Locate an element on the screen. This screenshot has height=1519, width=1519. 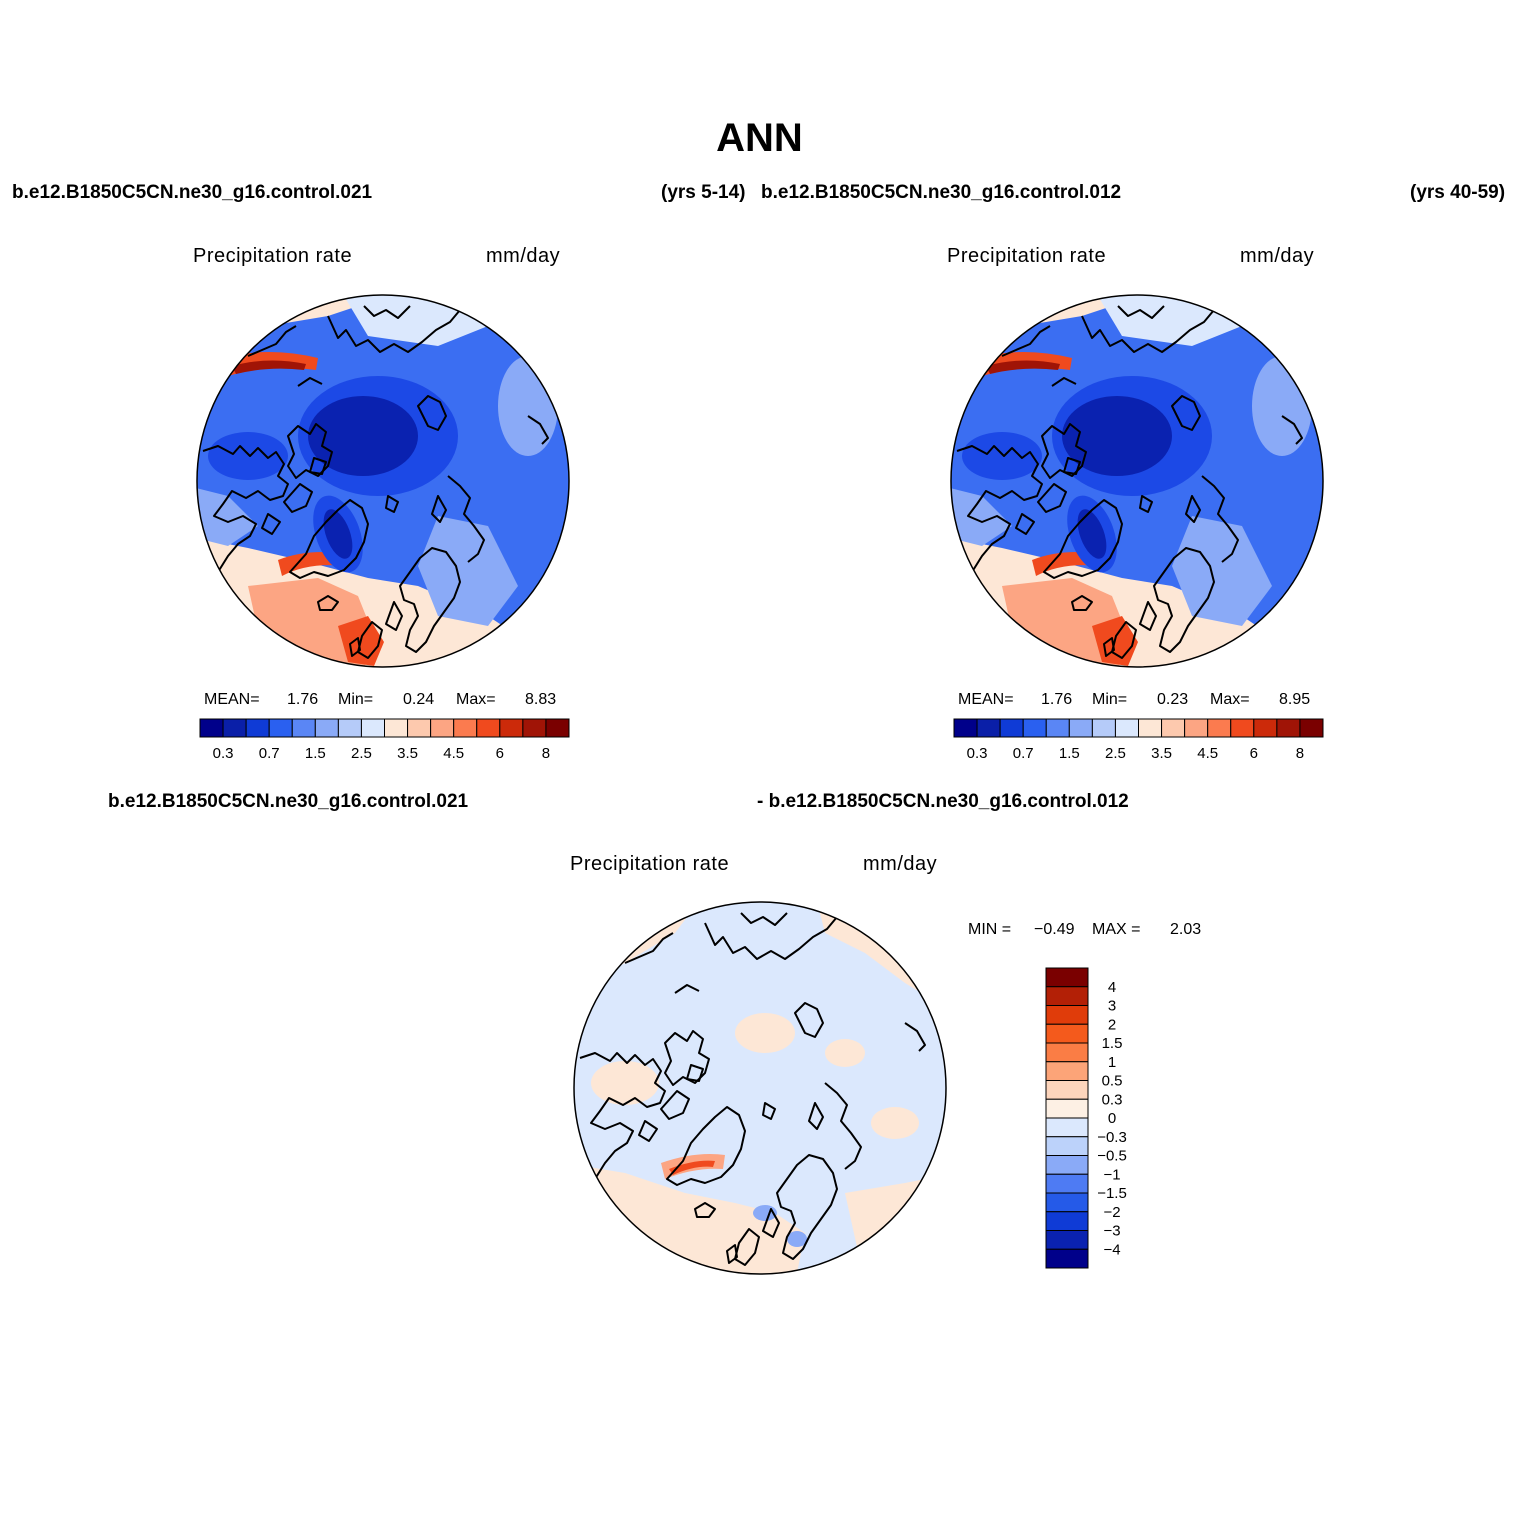
map1-field is located at coordinates (383, 481).